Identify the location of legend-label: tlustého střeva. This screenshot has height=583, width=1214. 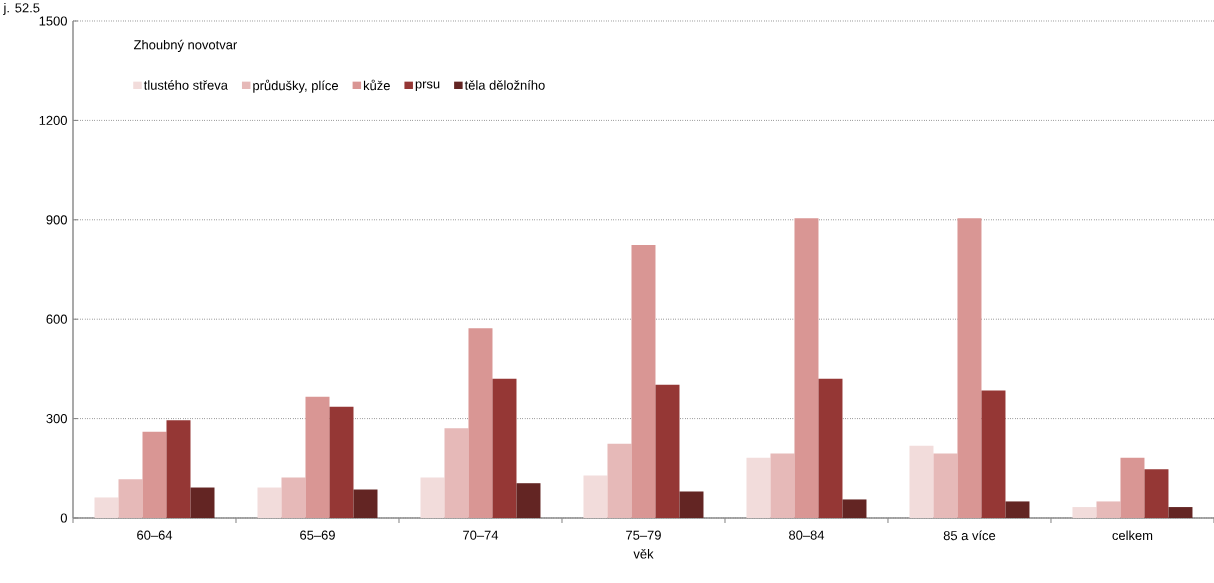
(185, 85).